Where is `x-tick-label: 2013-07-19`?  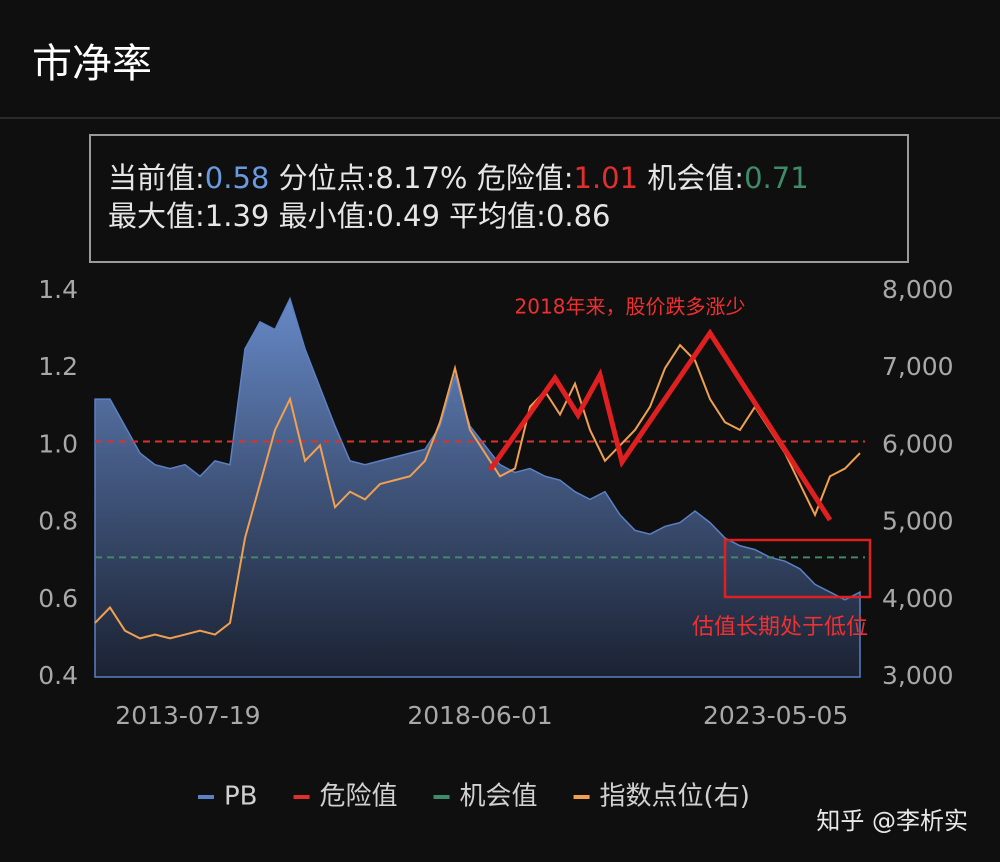
x-tick-label: 2013-07-19 is located at coordinates (187, 715).